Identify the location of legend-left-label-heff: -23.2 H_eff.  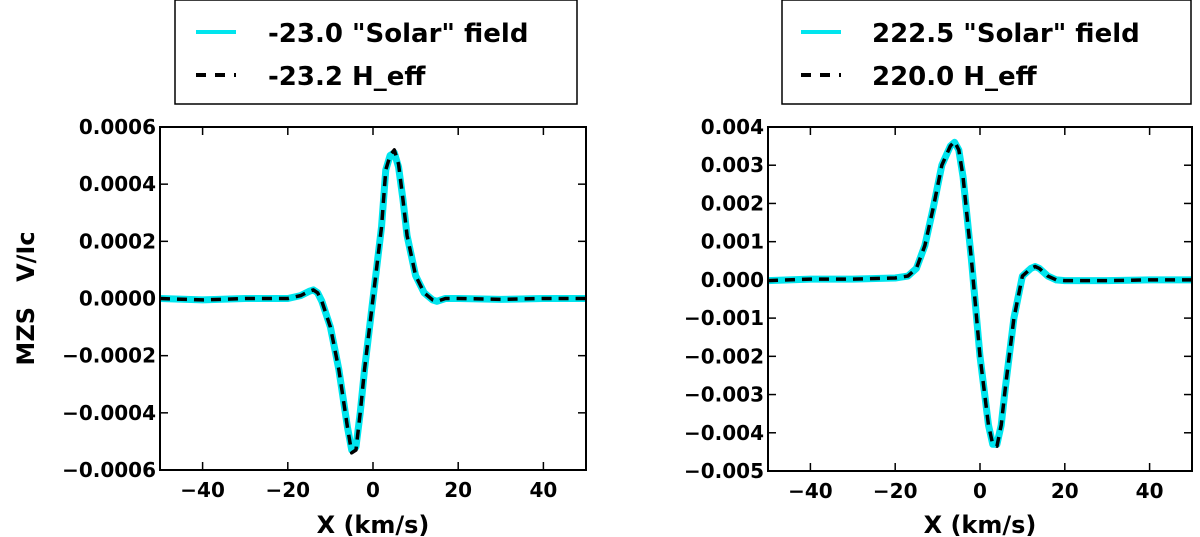
(347, 77).